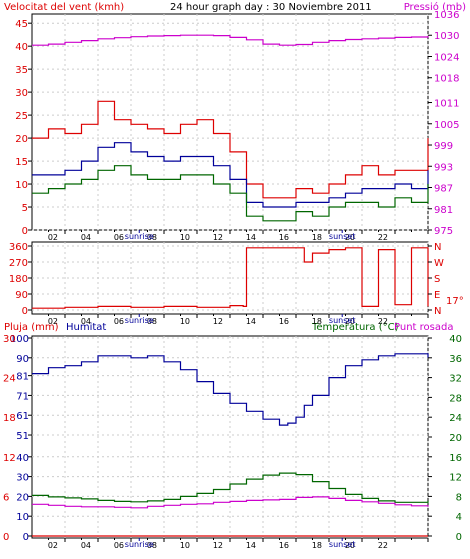 The height and width of the screenshot is (559, 470). What do you see at coordinates (22, 377) in the screenshot?
I see `humidity-tick-label: 81` at bounding box center [22, 377].